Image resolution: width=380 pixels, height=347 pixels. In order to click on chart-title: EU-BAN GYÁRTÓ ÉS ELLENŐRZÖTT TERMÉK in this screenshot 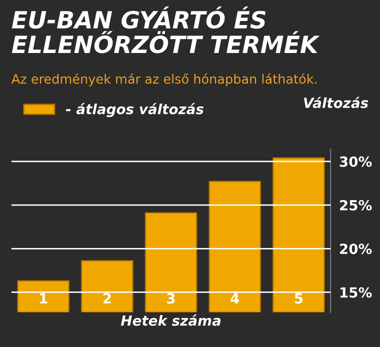, I will do `click(166, 30)`.